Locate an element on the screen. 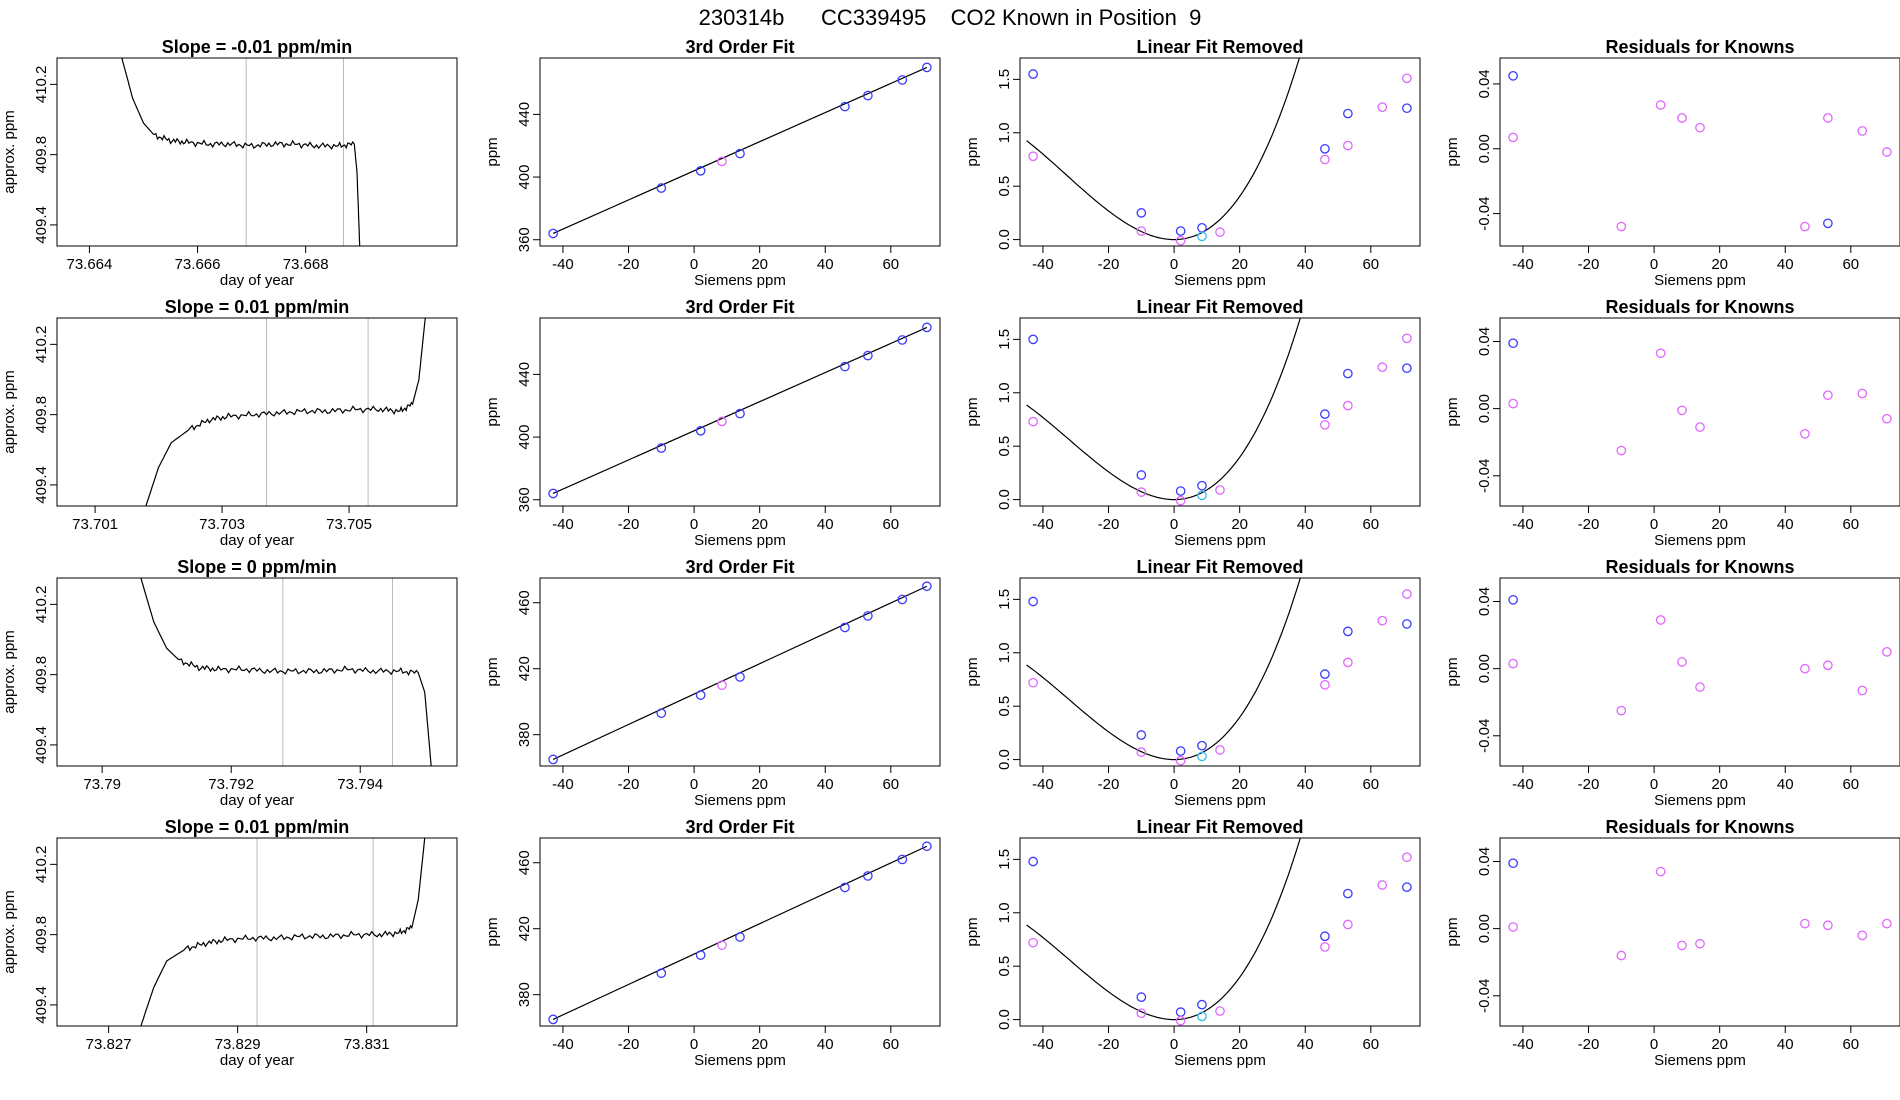 The width and height of the screenshot is (1900, 1100). panel-title: Linear Fit Removed is located at coordinates (1219, 307).